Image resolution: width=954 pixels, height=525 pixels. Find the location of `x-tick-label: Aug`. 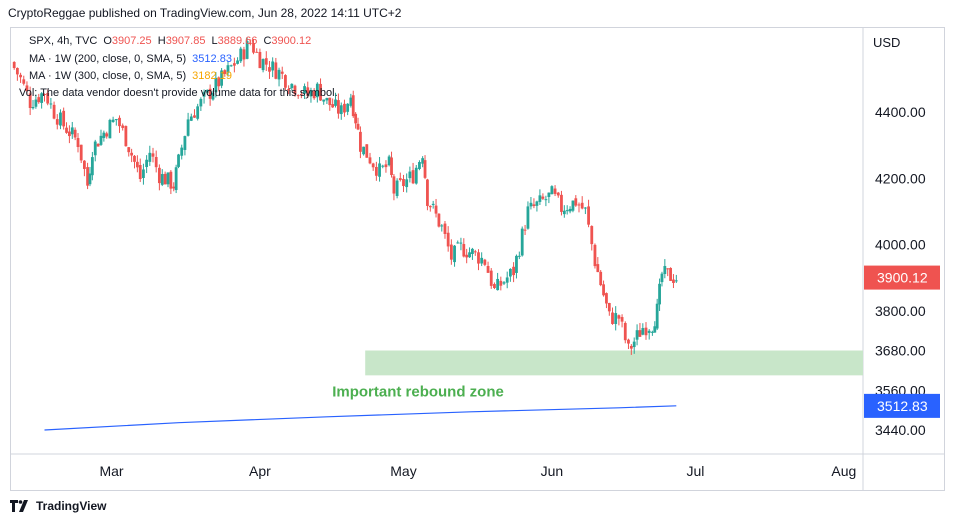

x-tick-label: Aug is located at coordinates (843, 471).